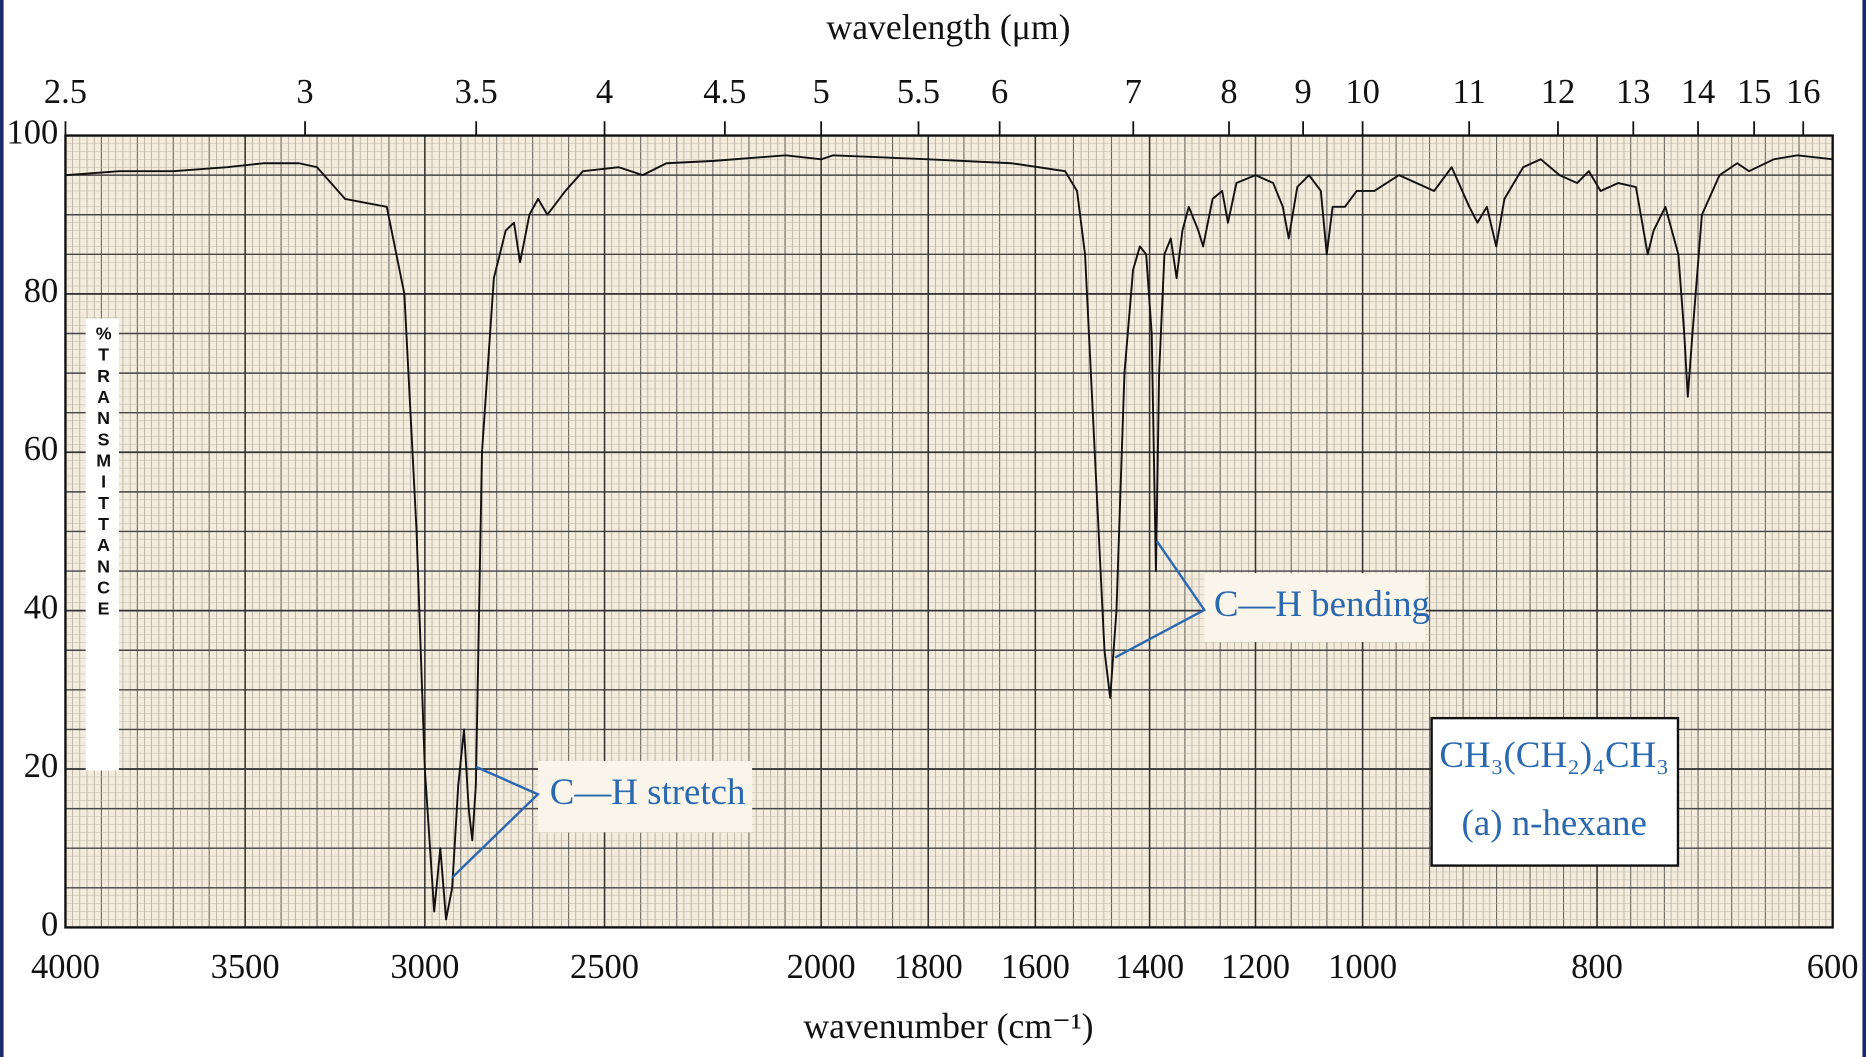  What do you see at coordinates (1302, 92) in the screenshot?
I see `x2-tick-label: 9` at bounding box center [1302, 92].